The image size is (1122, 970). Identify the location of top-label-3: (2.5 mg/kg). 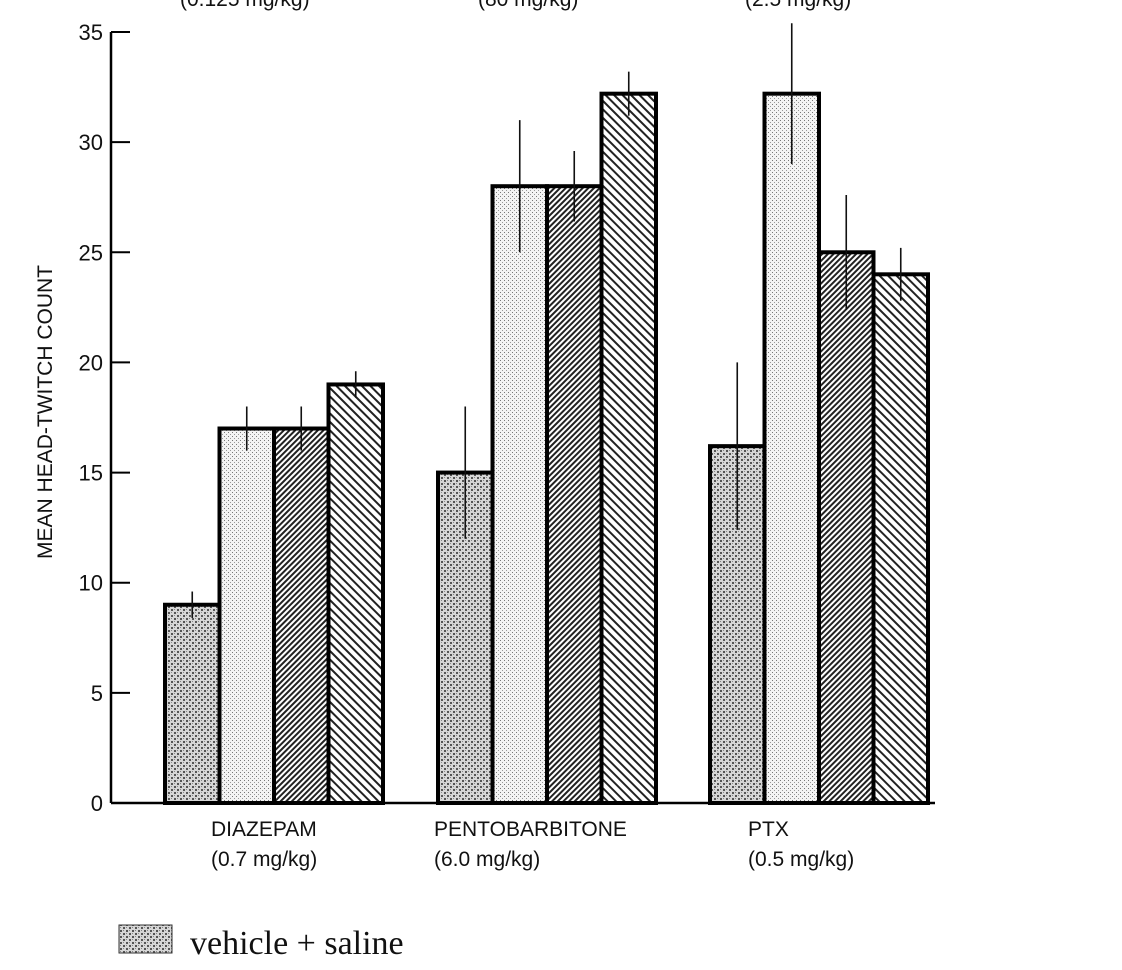
(798, 5).